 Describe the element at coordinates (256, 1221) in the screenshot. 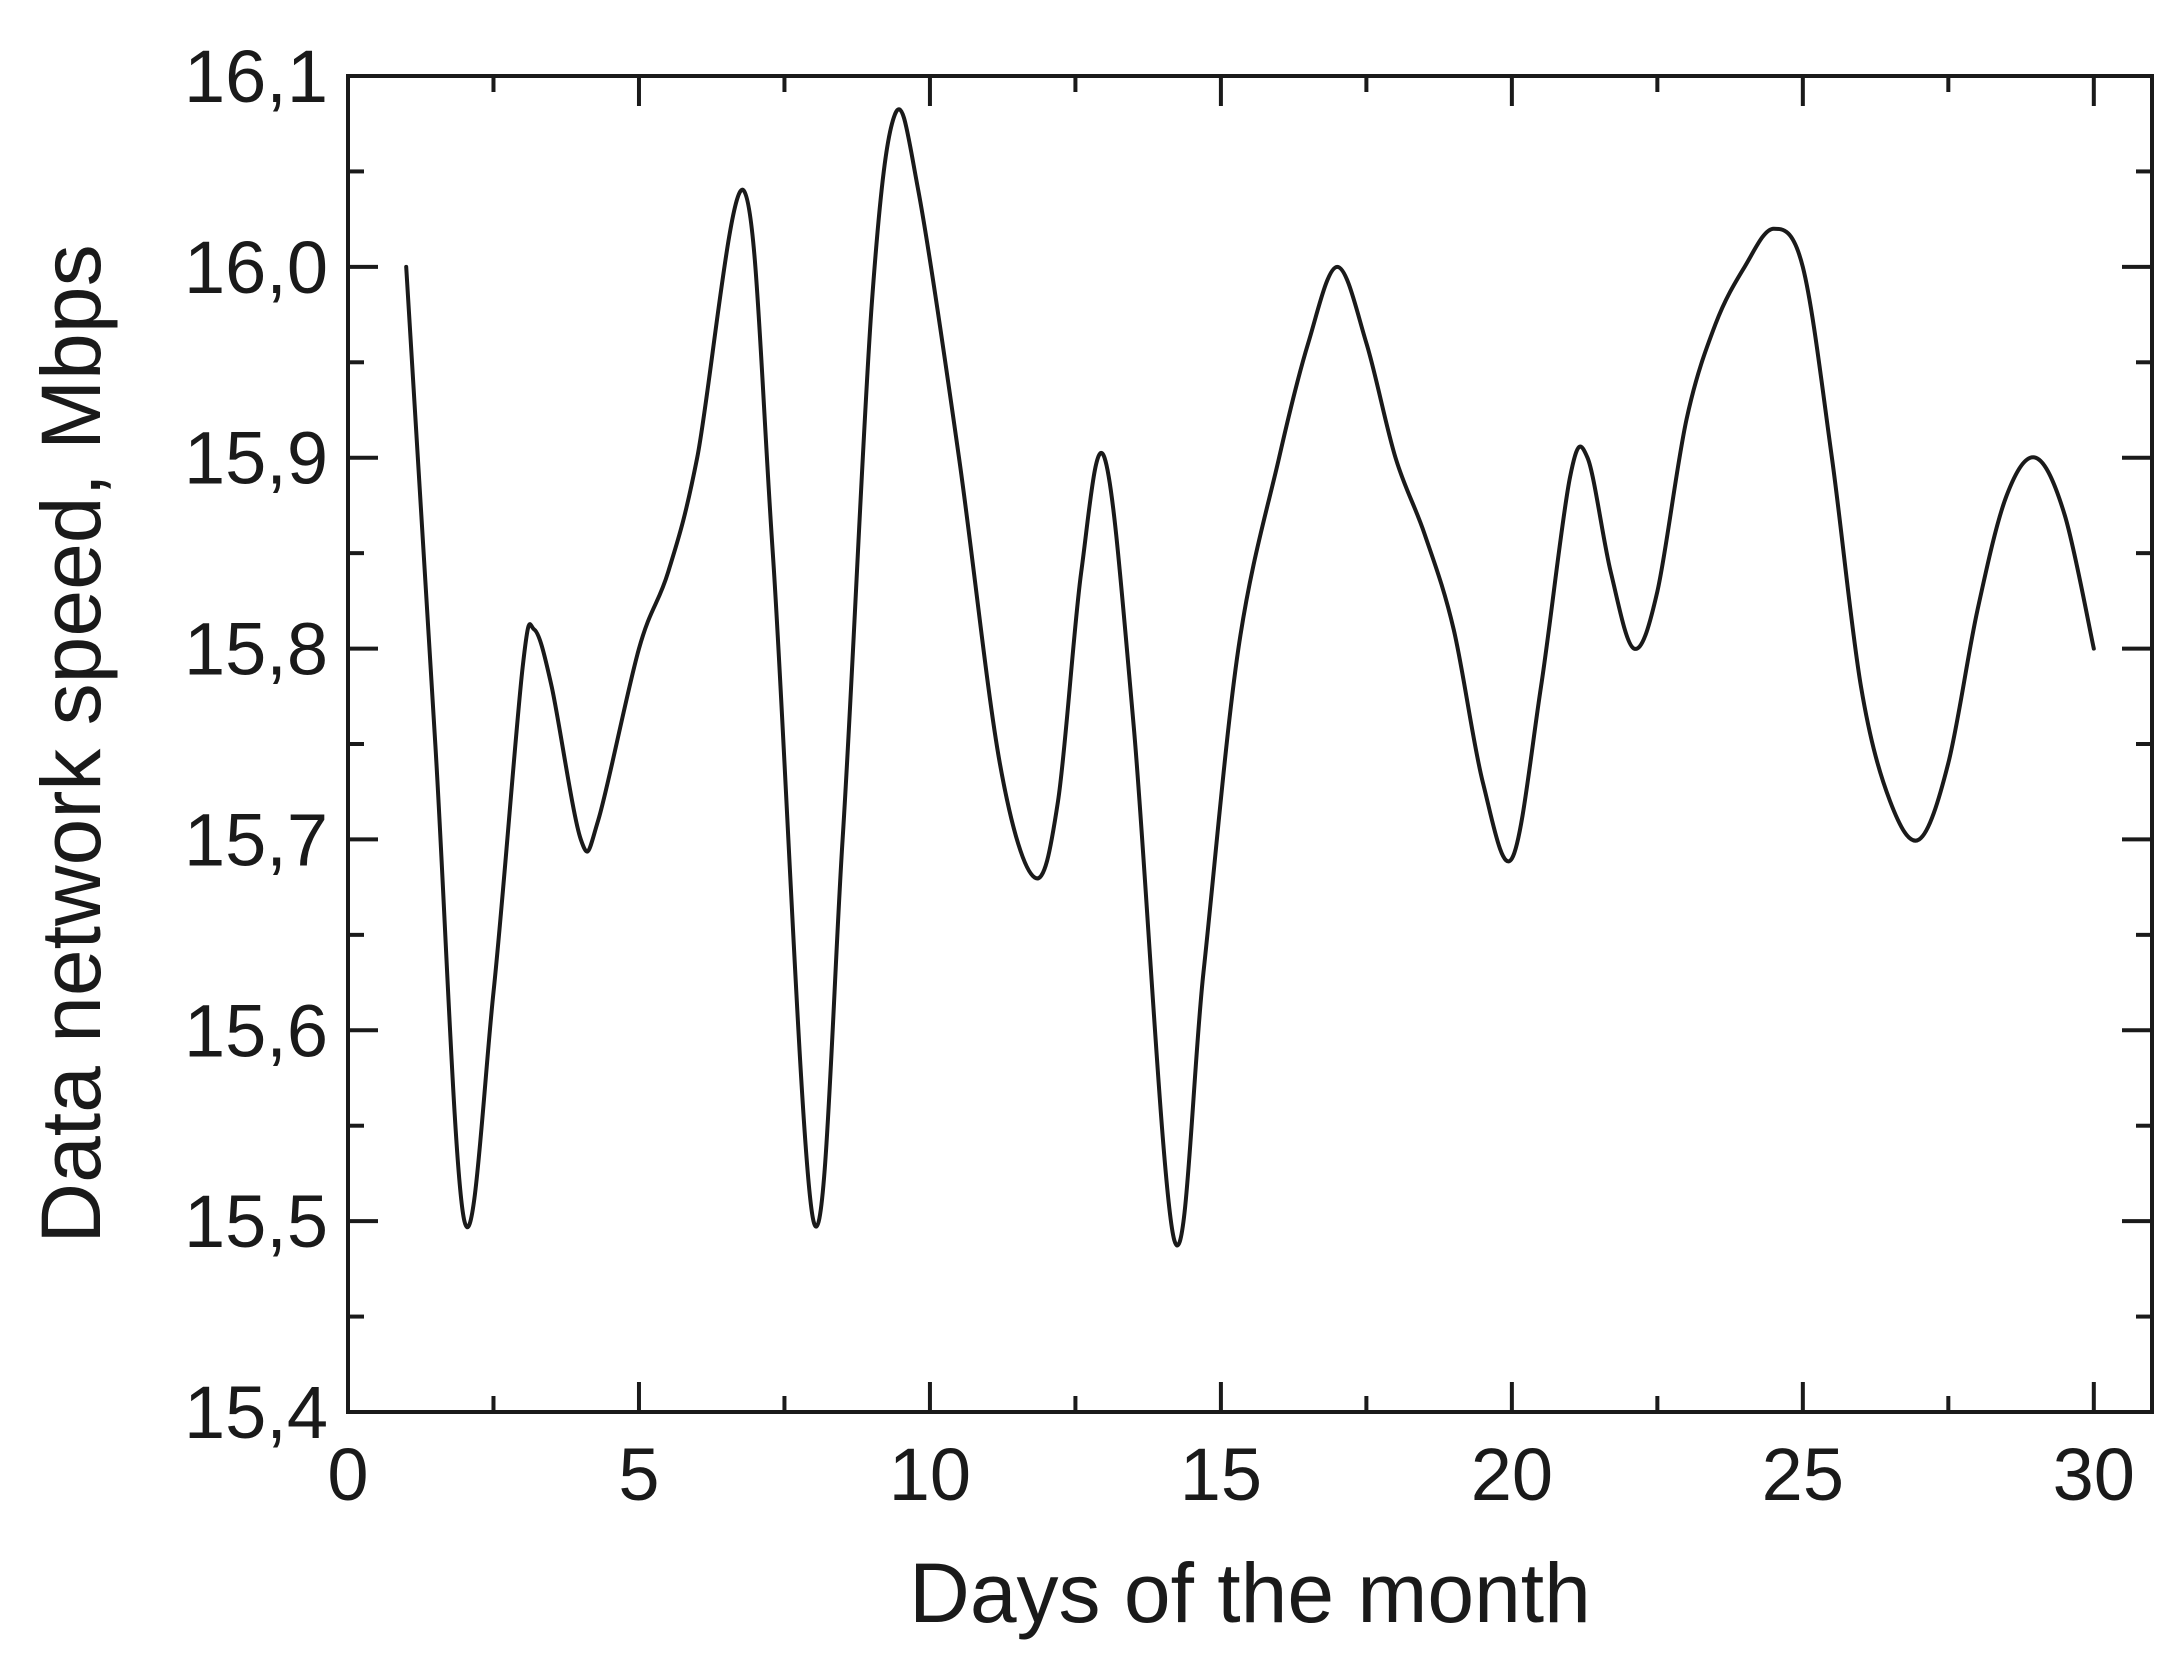

I see `y-tick-label: 15,5` at that location.